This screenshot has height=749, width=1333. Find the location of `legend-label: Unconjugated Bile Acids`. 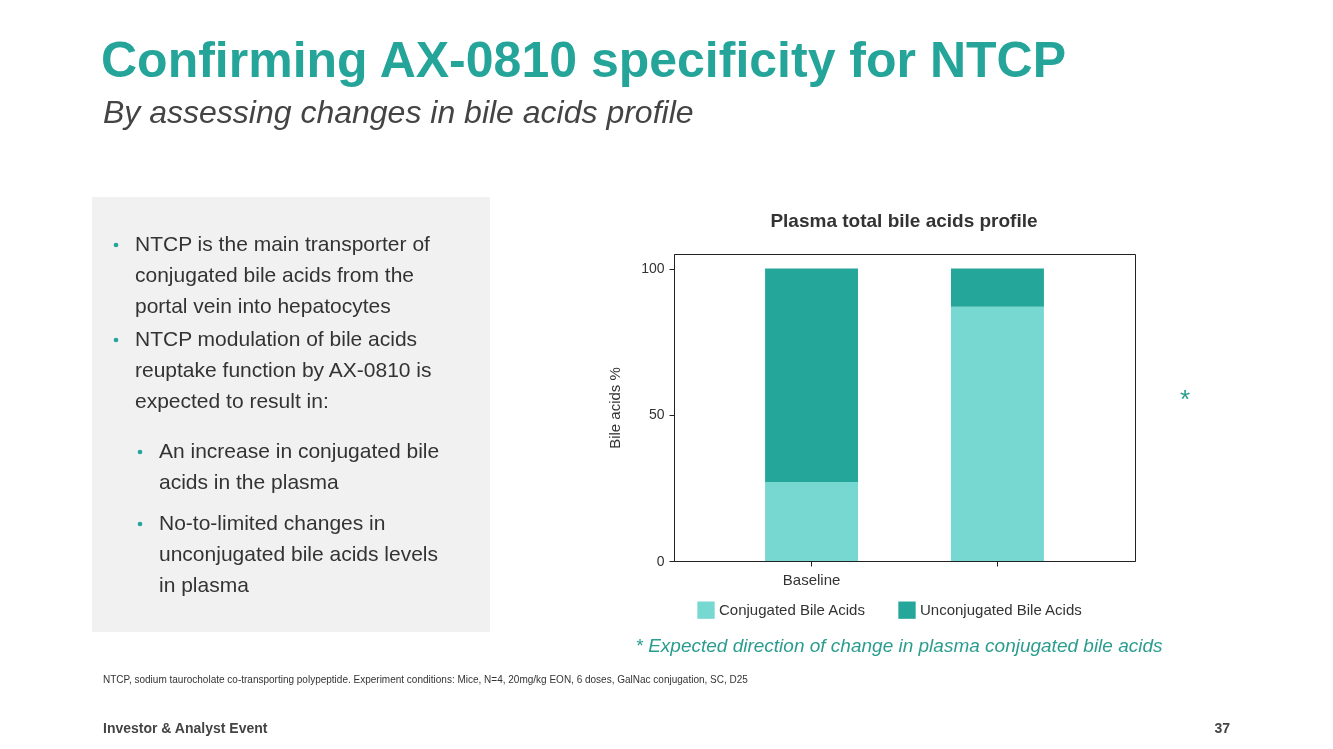

legend-label: Unconjugated Bile Acids is located at coordinates (1001, 610).